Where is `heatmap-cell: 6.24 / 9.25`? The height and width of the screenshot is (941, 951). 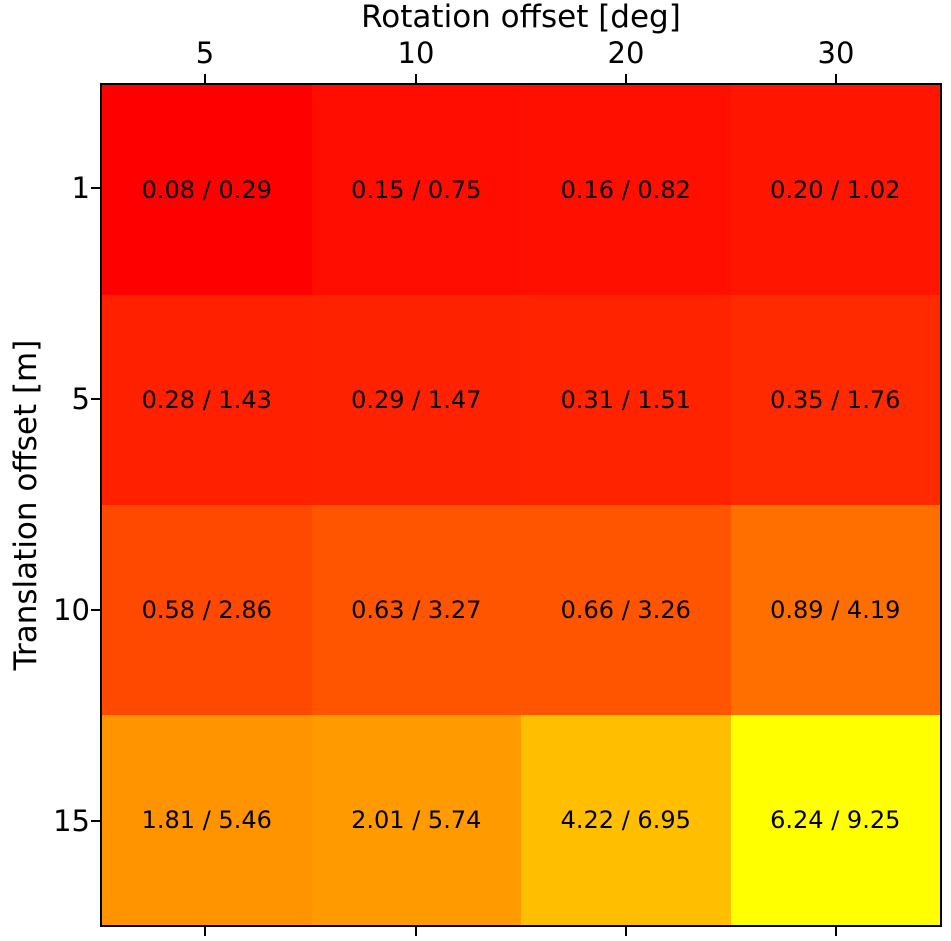
heatmap-cell: 6.24 / 9.25 is located at coordinates (835, 820).